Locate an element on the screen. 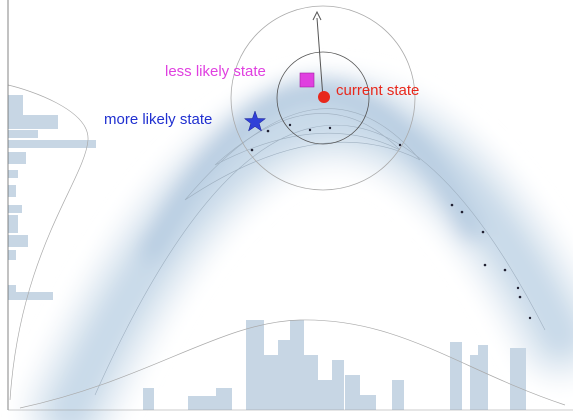 This screenshot has width=573, height=420. arrow-head is located at coordinates (317, 15).